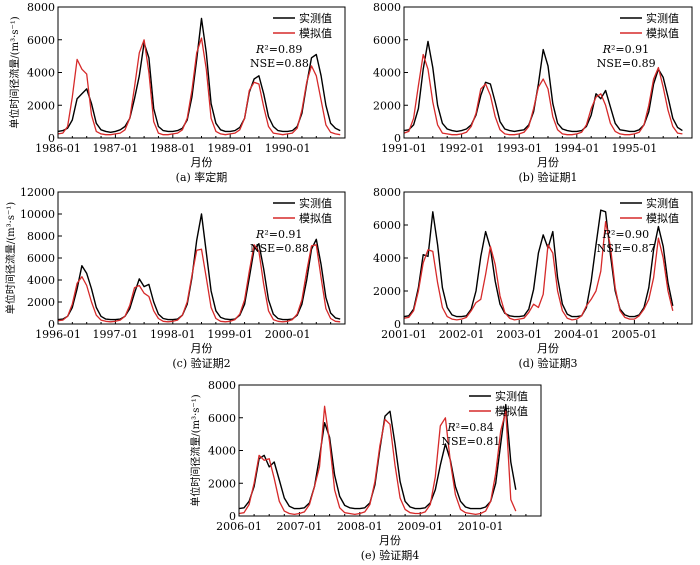  I want to click on x-tick-label: 2008-01, so click(360, 526).